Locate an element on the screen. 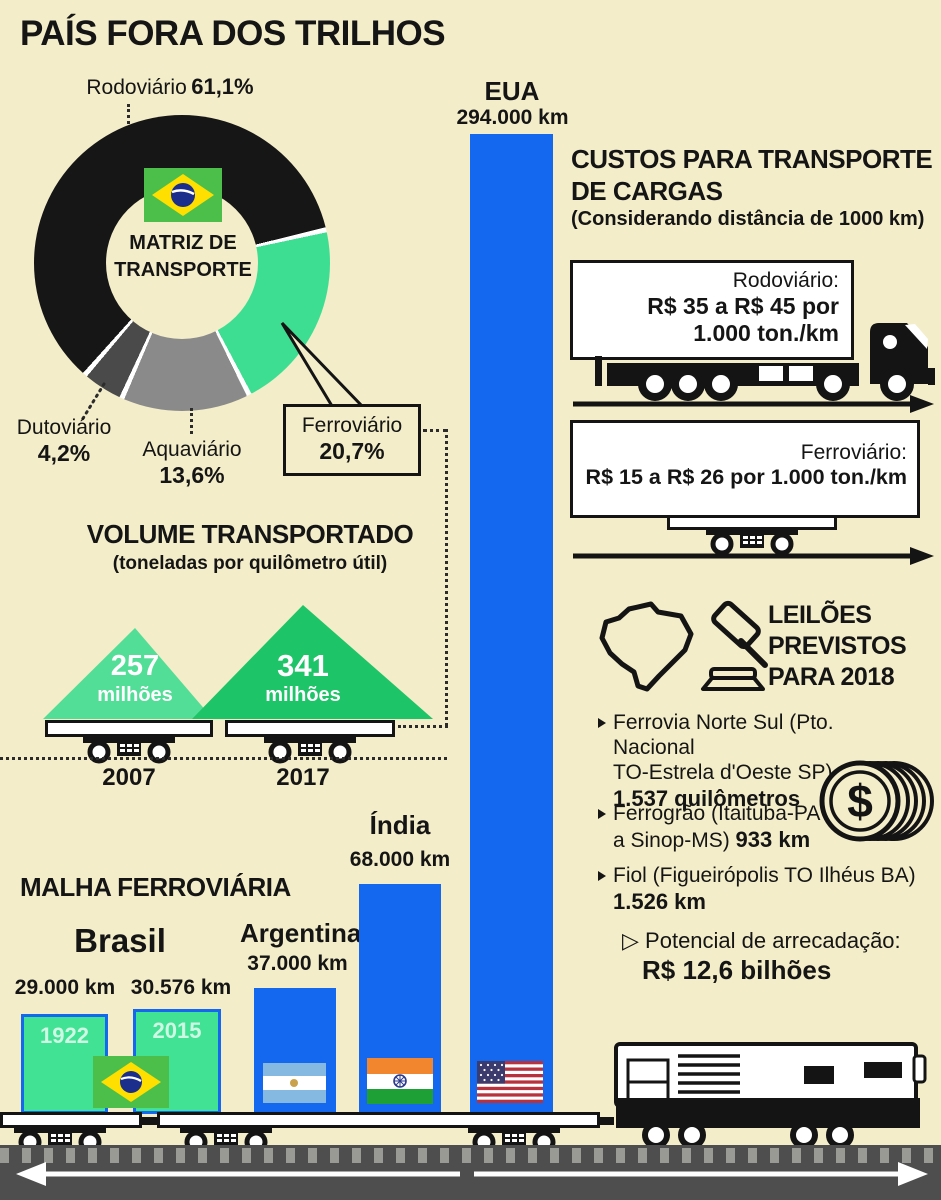 The height and width of the screenshot is (1200, 941). eua-value: 294.000 km is located at coordinates (512, 117).